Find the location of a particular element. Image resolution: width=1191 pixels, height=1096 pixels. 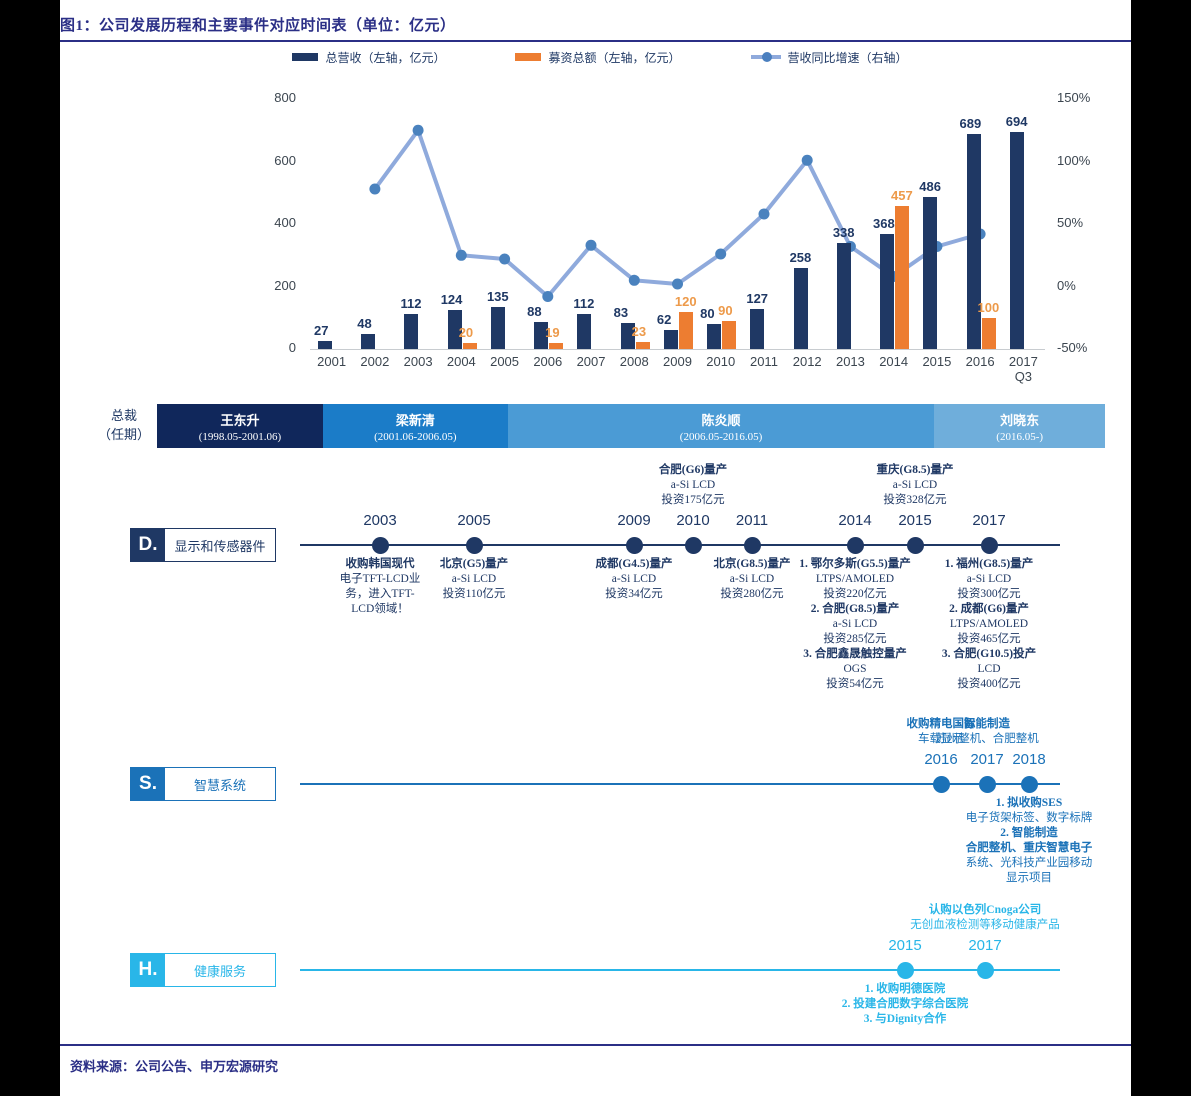

legend-item: 总营收（左轴，亿元） is located at coordinates (368, 57).